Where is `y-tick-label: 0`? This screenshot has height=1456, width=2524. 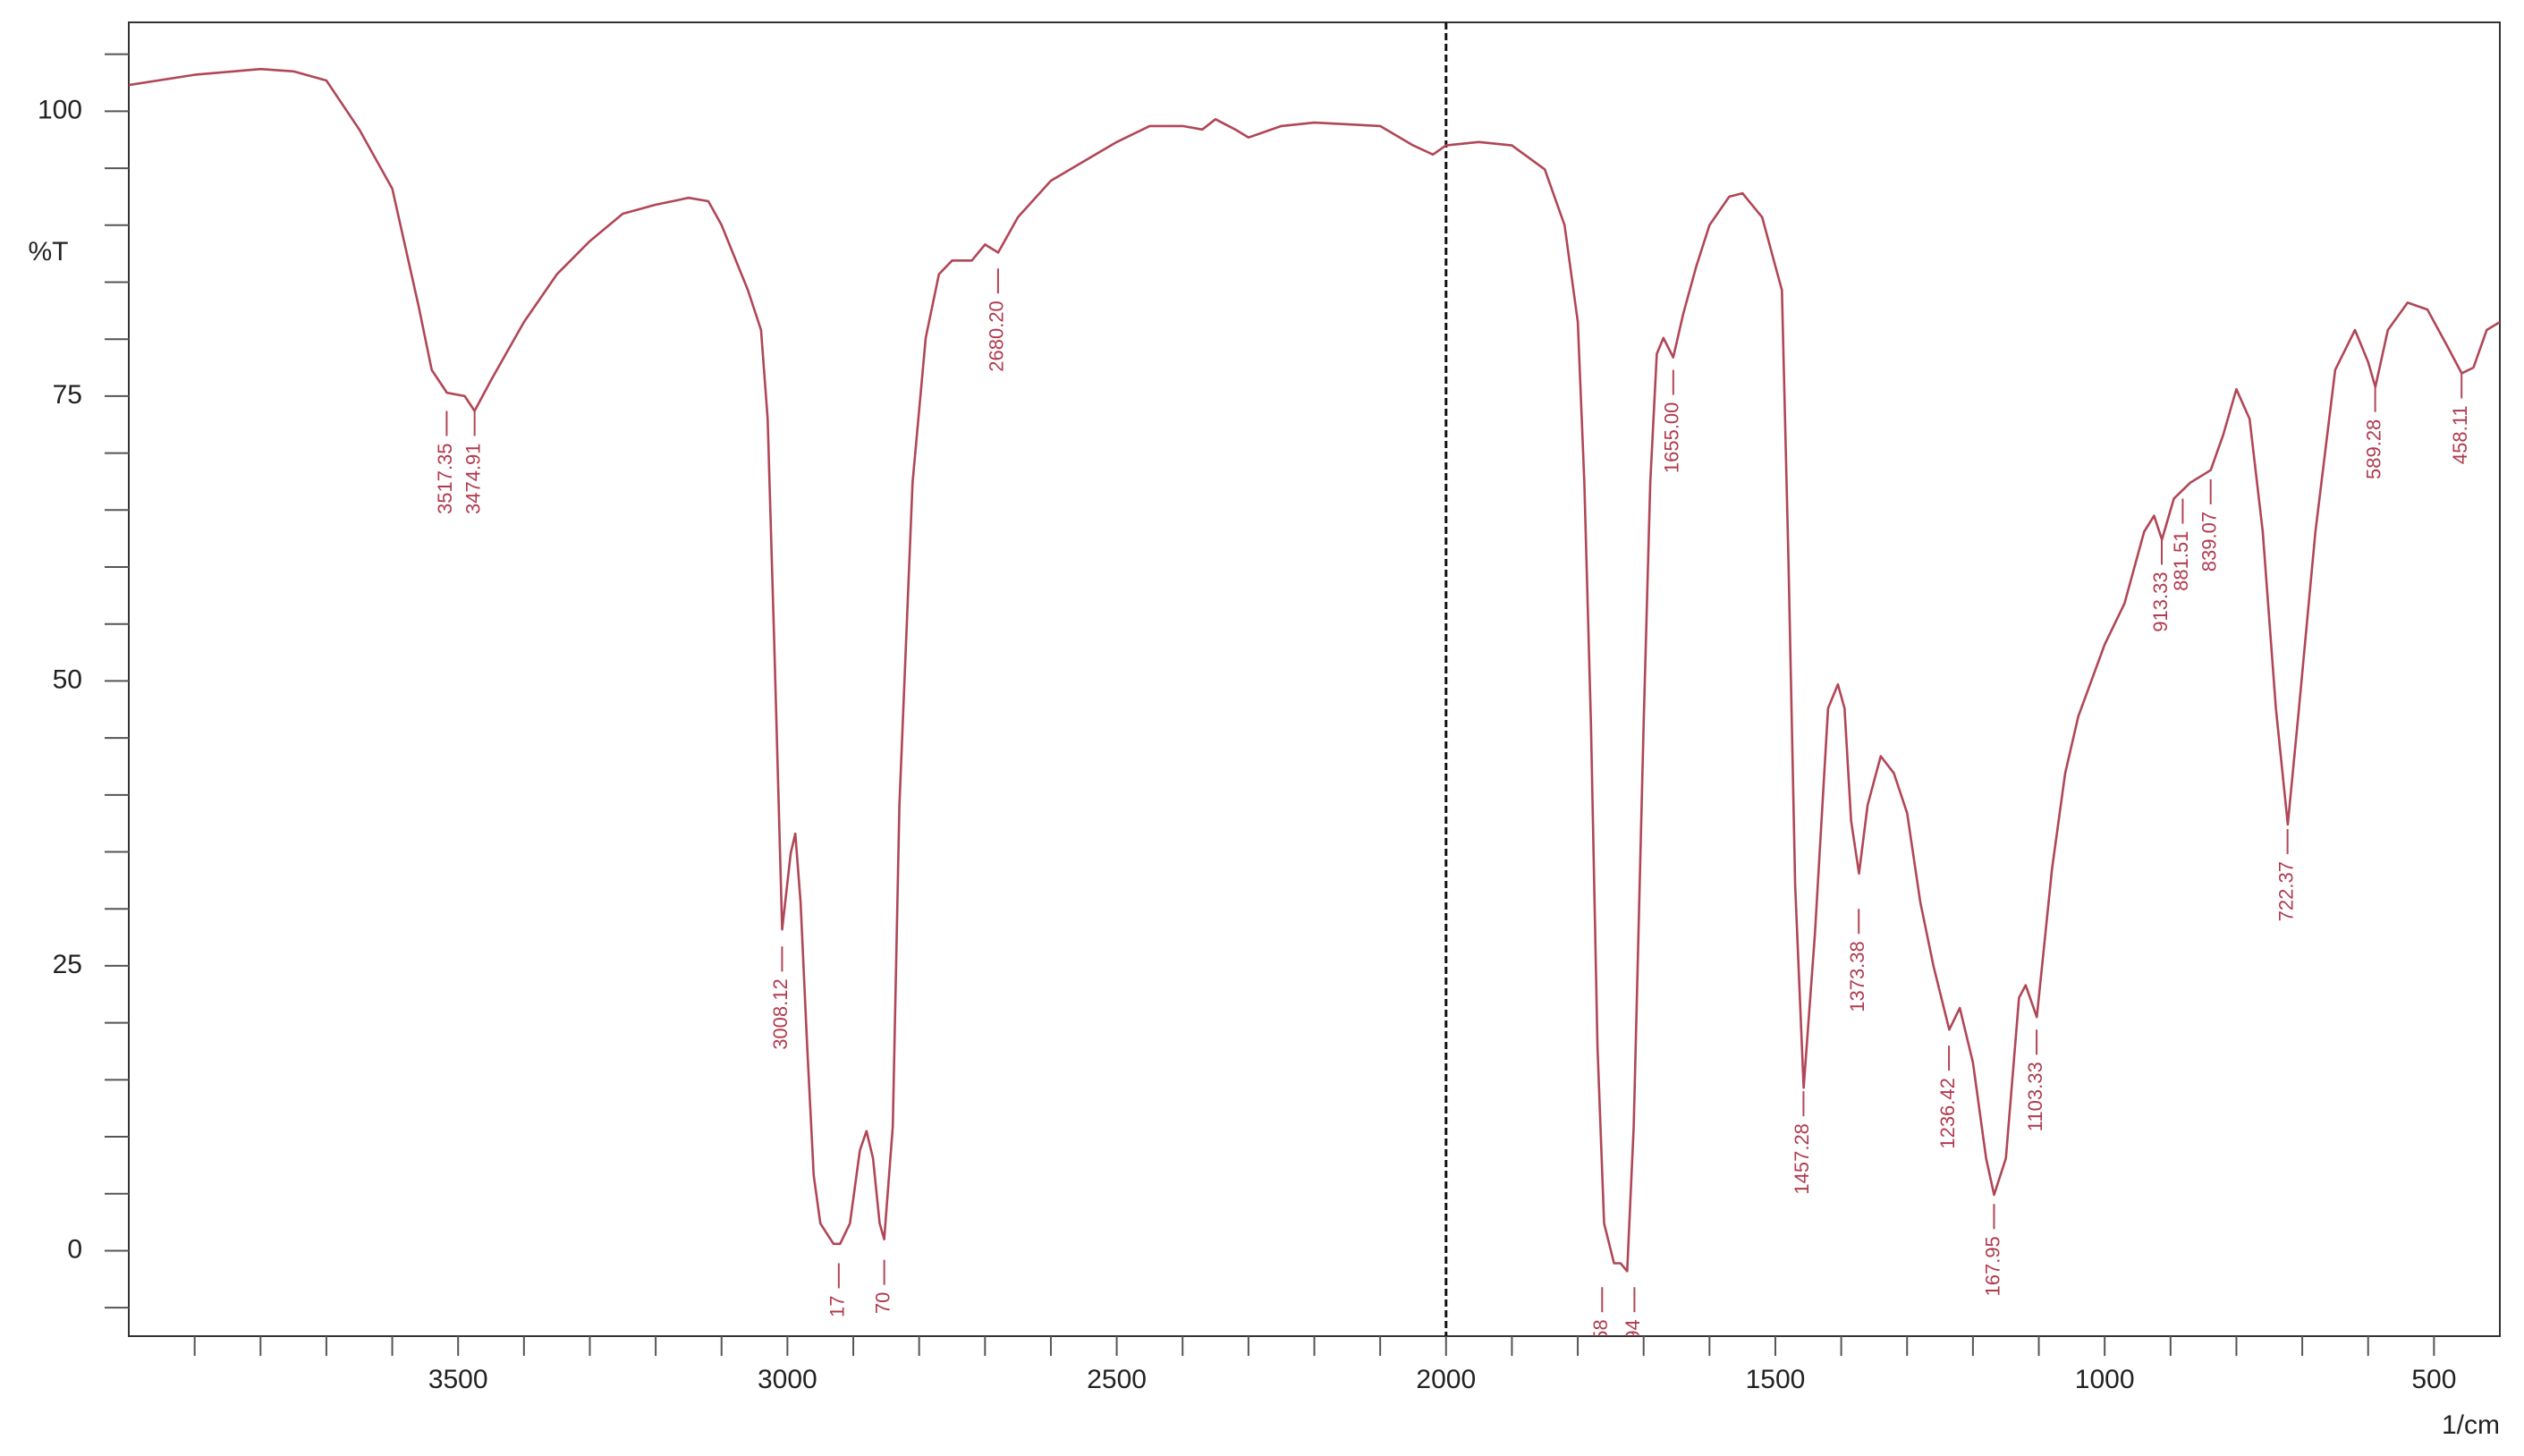
y-tick-label: 0 is located at coordinates (74, 1249).